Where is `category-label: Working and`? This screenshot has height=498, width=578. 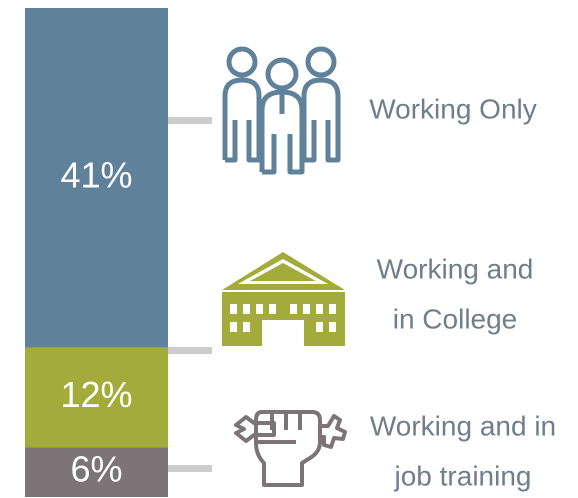
category-label: Working and is located at coordinates (455, 268).